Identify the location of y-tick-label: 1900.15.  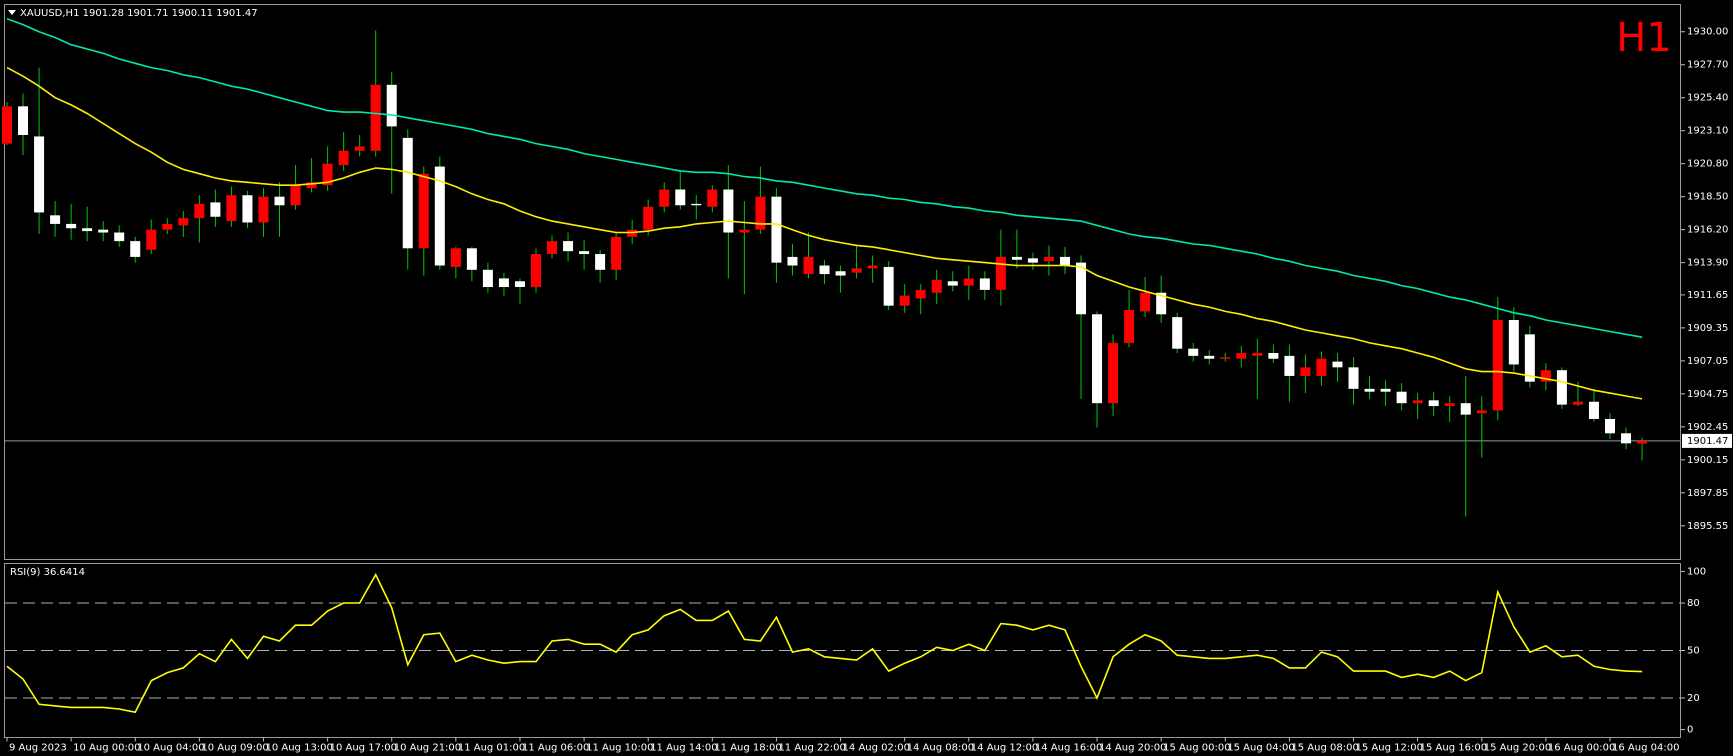
(1707, 460).